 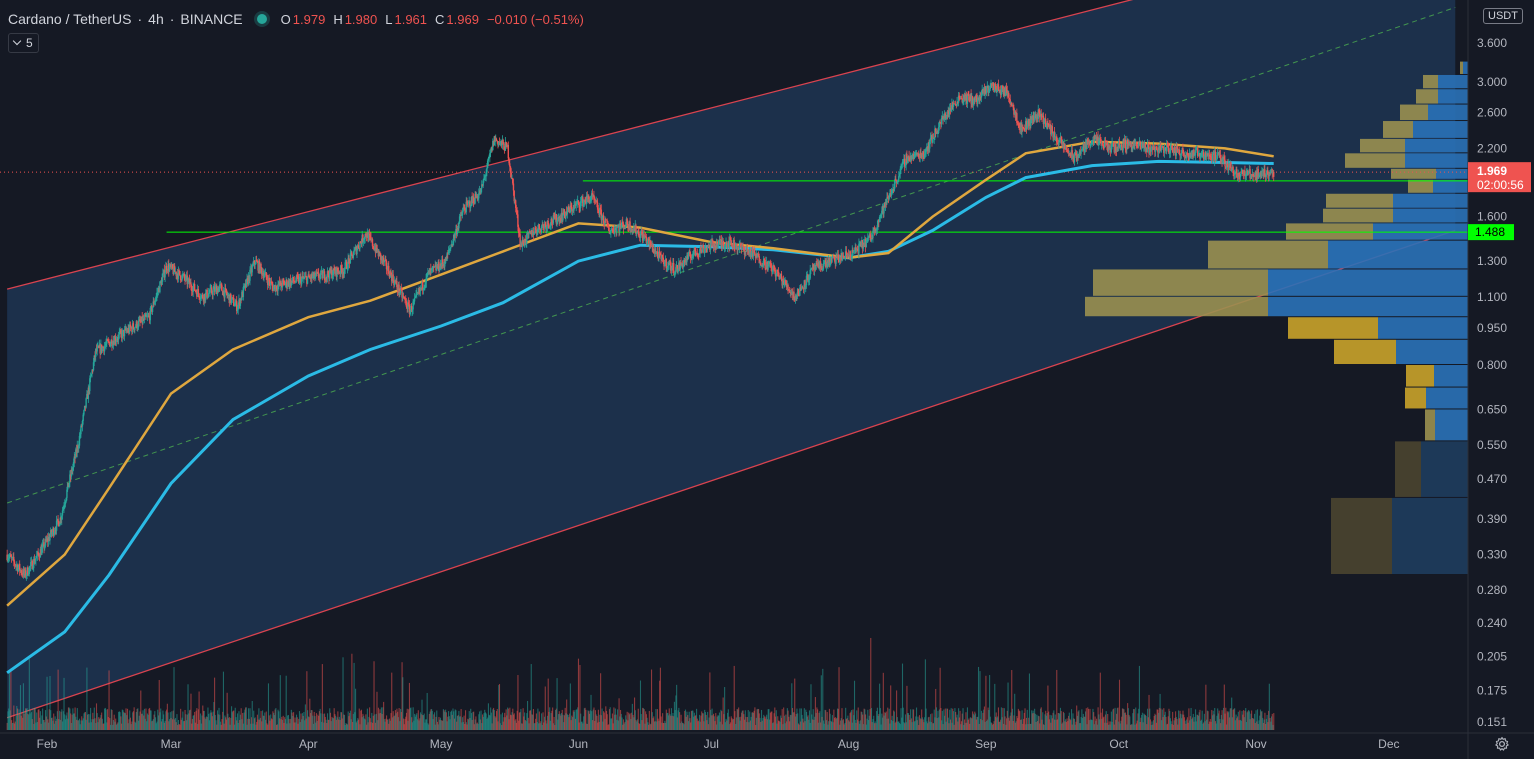 I want to click on volume-profile-row-up, so click(x=1413, y=173).